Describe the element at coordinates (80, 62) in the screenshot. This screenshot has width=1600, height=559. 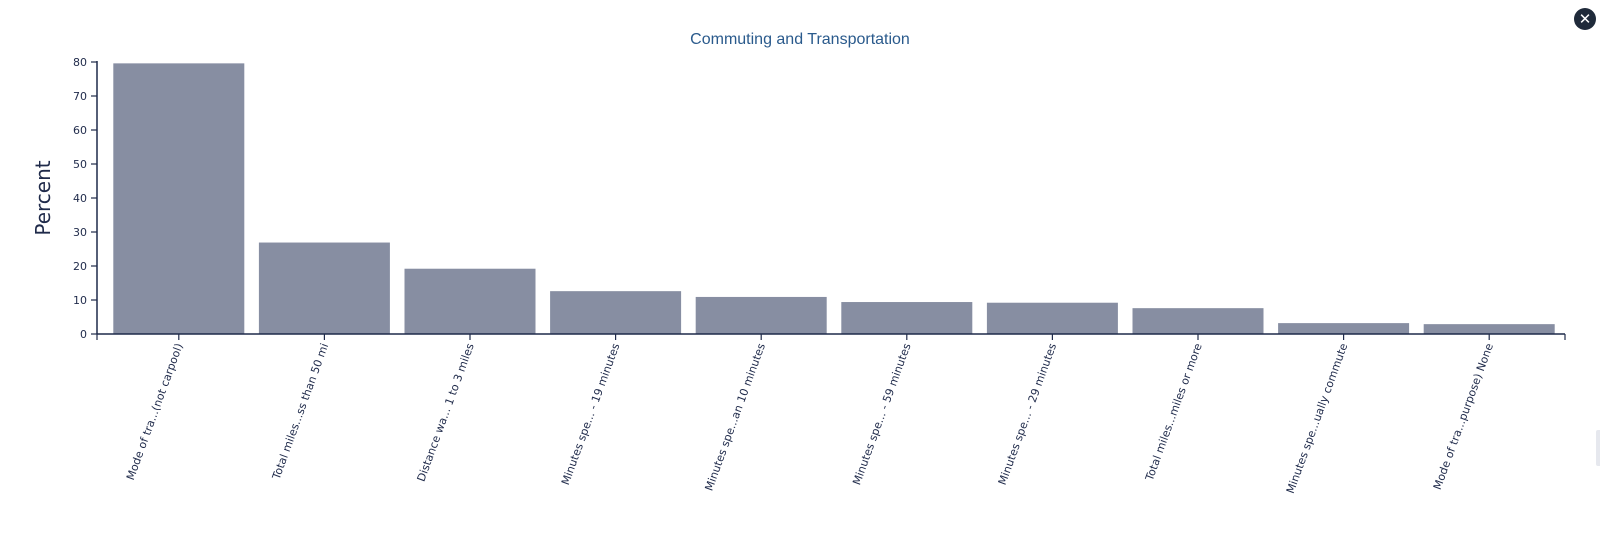
I see `y-tick-label: 80` at that location.